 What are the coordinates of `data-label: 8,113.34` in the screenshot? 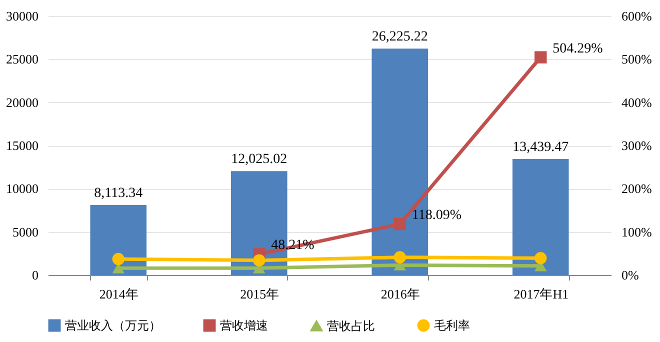 It's located at (118, 193).